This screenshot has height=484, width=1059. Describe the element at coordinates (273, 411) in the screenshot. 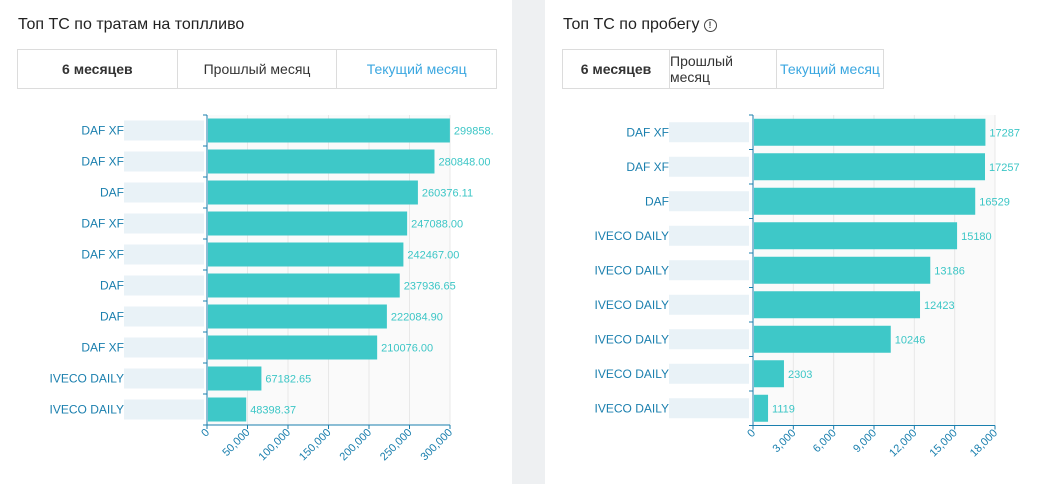

I see `fuel-value-label: 48398.37` at that location.